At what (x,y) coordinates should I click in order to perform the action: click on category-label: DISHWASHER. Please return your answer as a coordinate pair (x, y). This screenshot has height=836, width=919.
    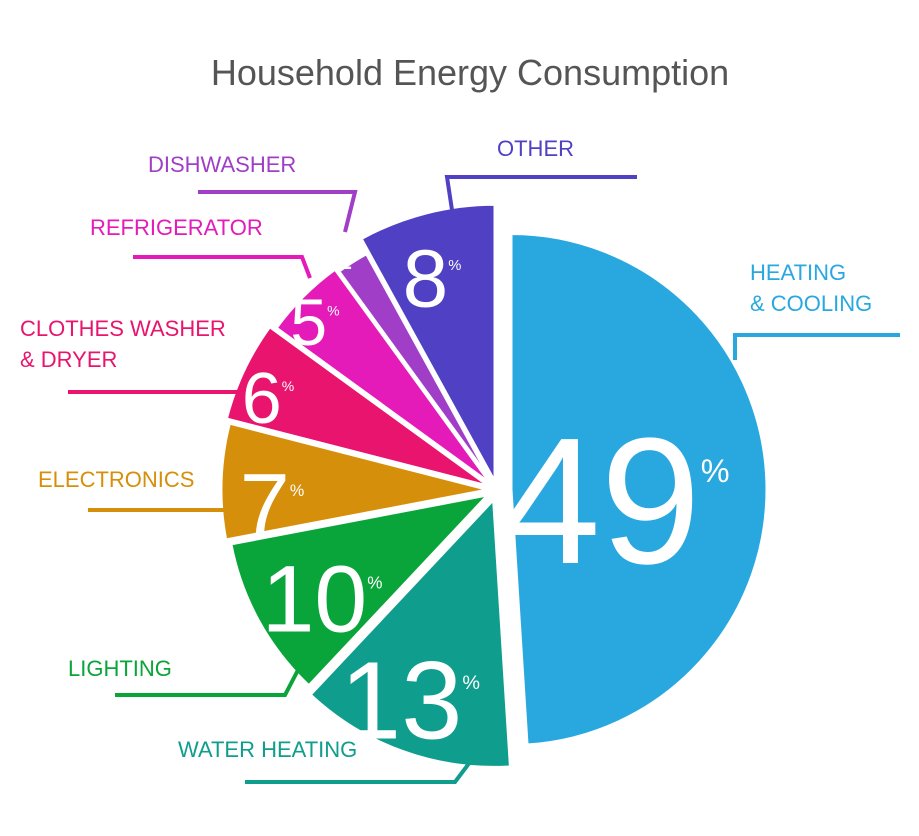
    Looking at the image, I should click on (222, 164).